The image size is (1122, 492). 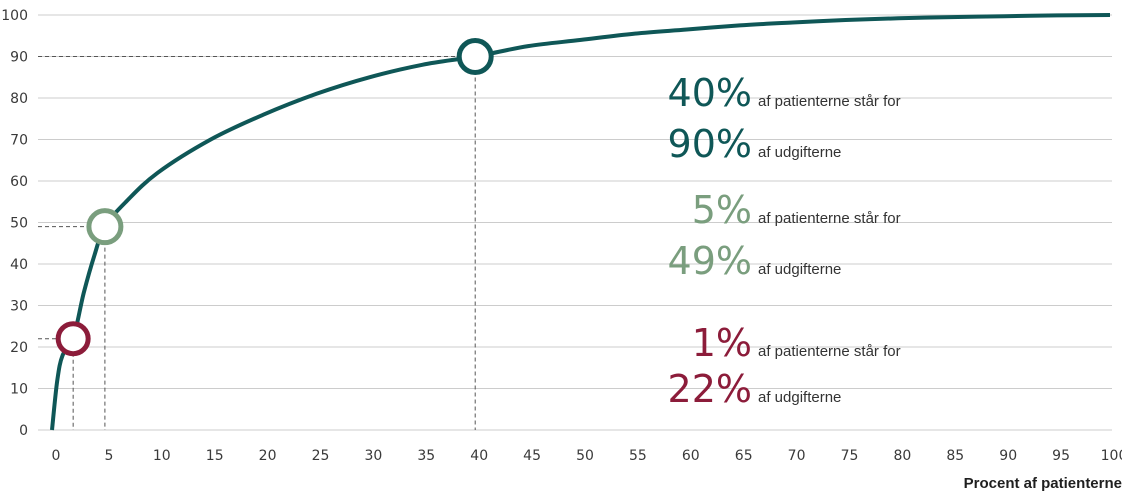 I want to click on x-tick-label: 30, so click(x=373, y=456).